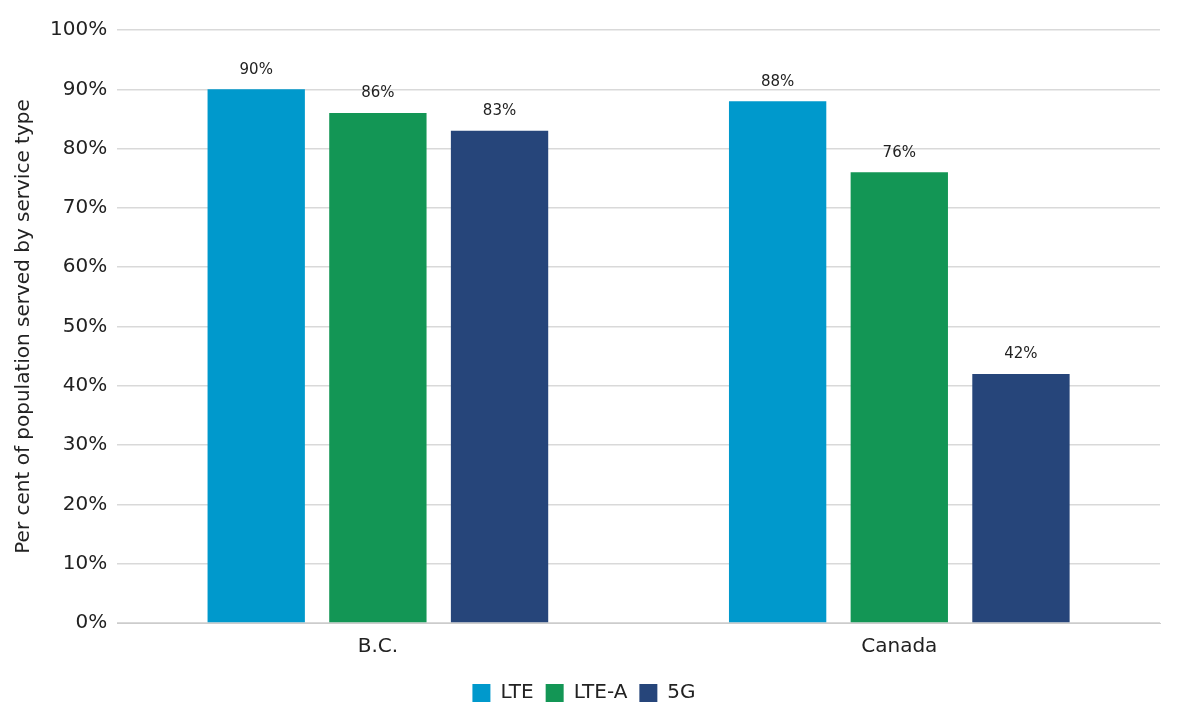 The image size is (1178, 723). Describe the element at coordinates (899, 645) in the screenshot. I see `x-tick-label: Canada` at that location.